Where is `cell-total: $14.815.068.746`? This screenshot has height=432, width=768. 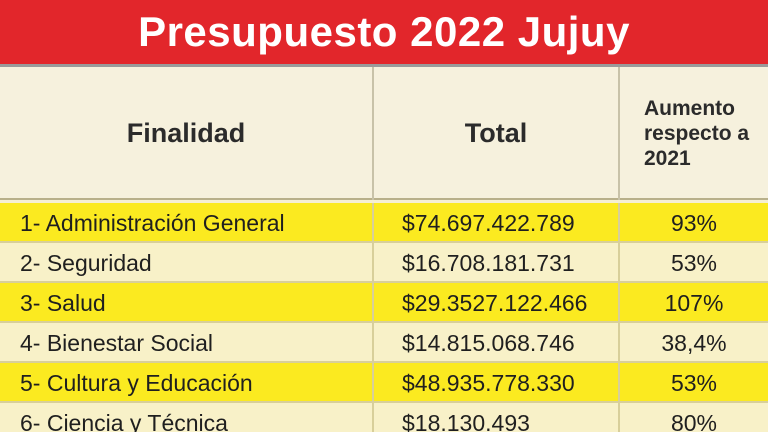
cell-total: $14.815.068.746 is located at coordinates (495, 343).